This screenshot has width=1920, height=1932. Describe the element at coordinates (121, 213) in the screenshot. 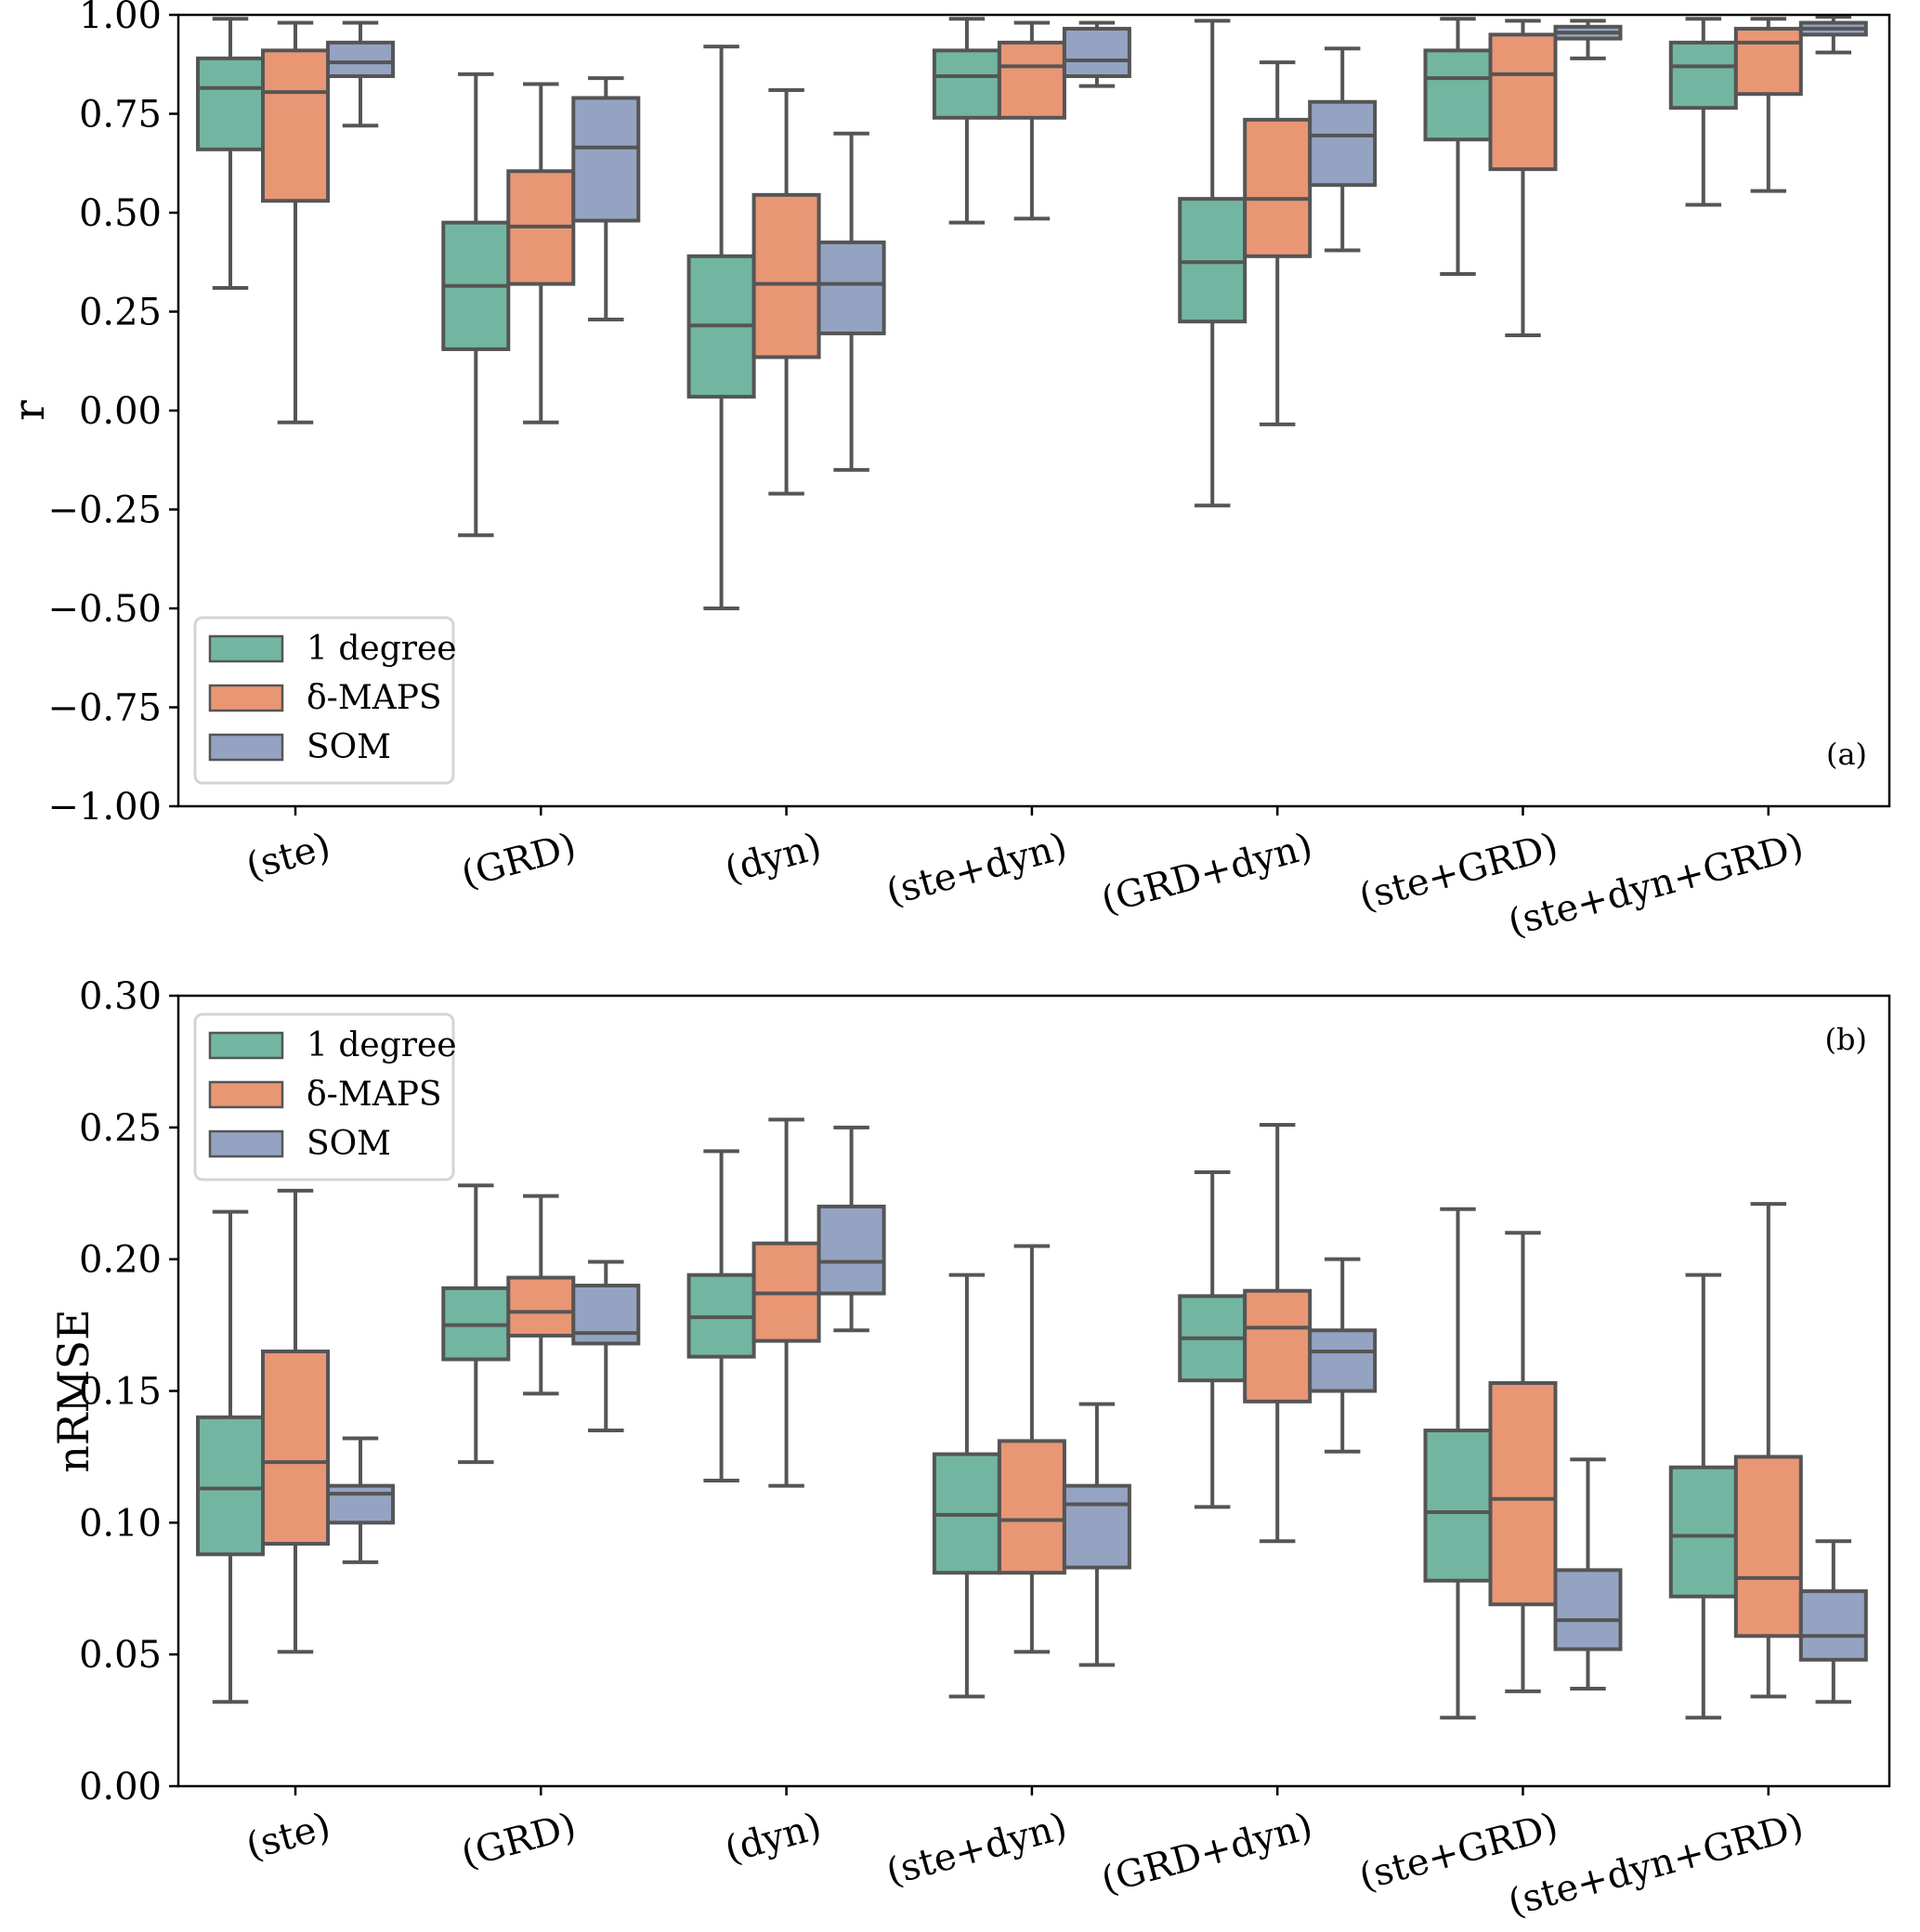

I see `y-tick-label: 0.50` at that location.